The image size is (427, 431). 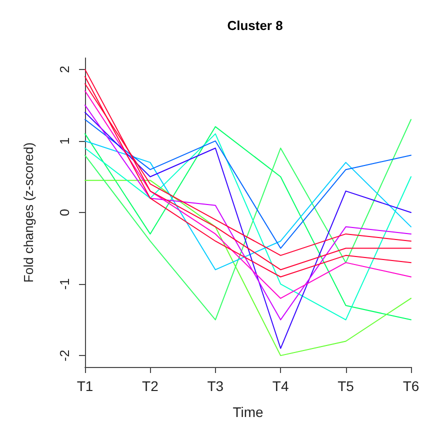 I want to click on y-tick-label: 2, so click(x=64, y=70).